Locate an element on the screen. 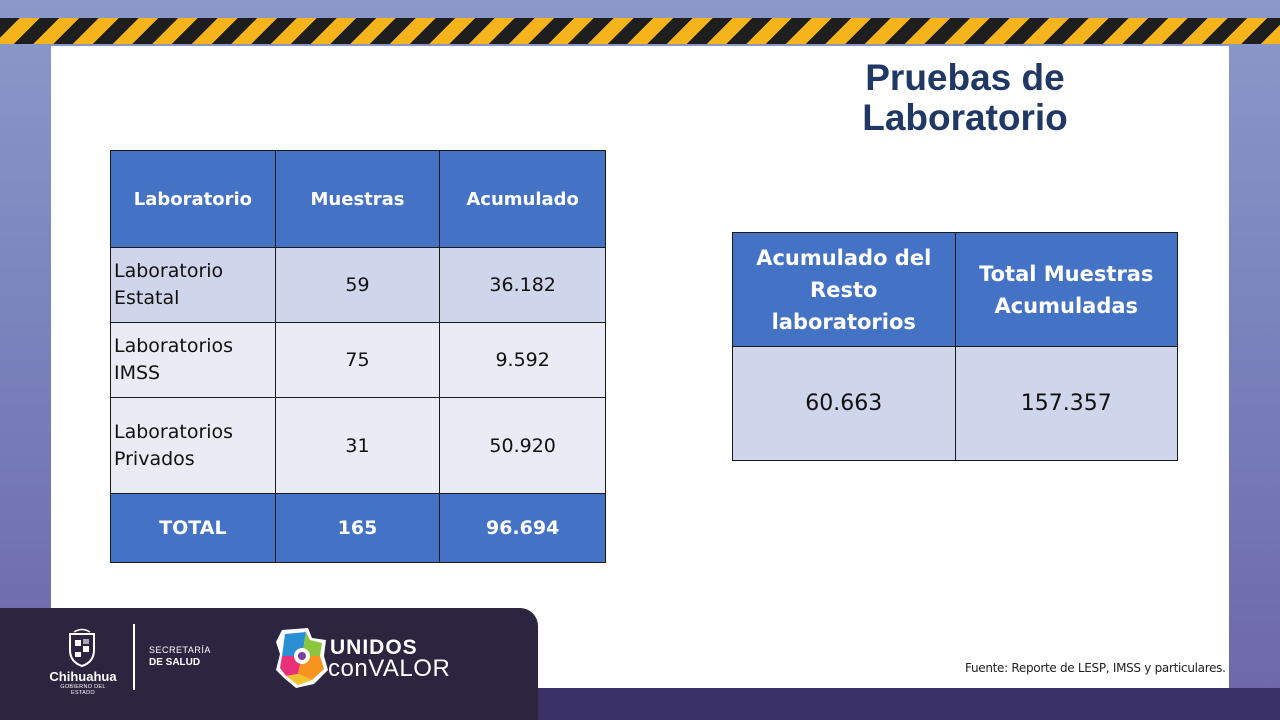 This screenshot has height=720, width=1280. summary-value-row: 60.663 157.357 is located at coordinates (955, 403).